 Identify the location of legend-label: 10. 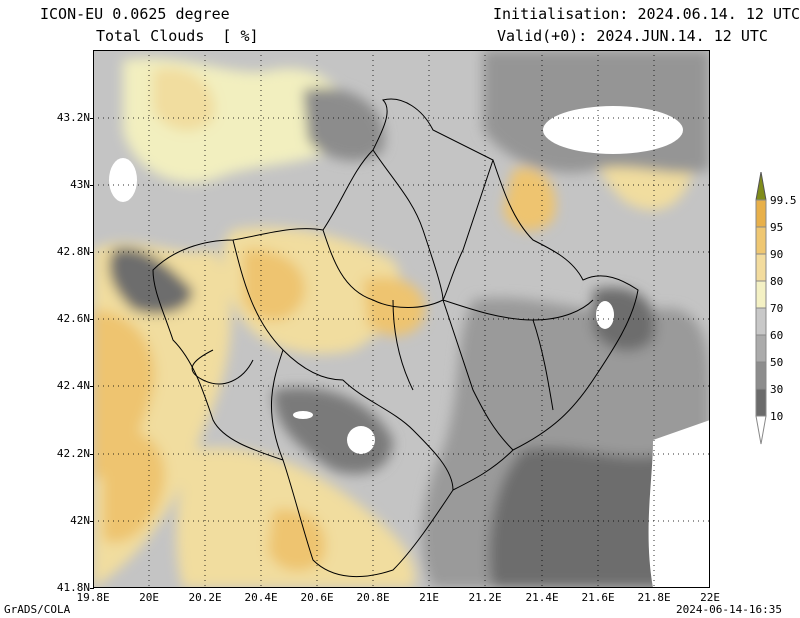
(776, 416).